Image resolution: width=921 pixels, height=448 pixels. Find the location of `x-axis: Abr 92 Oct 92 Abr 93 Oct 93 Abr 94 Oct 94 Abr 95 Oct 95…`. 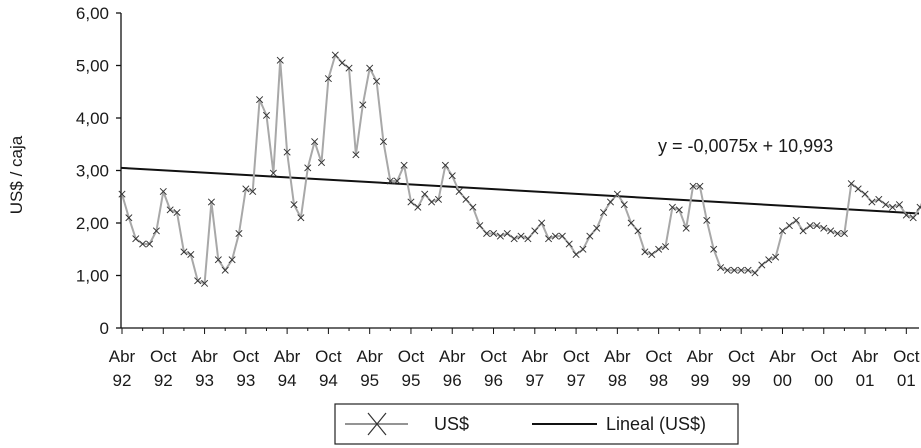

x-axis: Abr 92 Oct 92 Abr 93 Oct 93 Abr 94 Oct 94 Abr 95 Oct 95… is located at coordinates (514, 358).